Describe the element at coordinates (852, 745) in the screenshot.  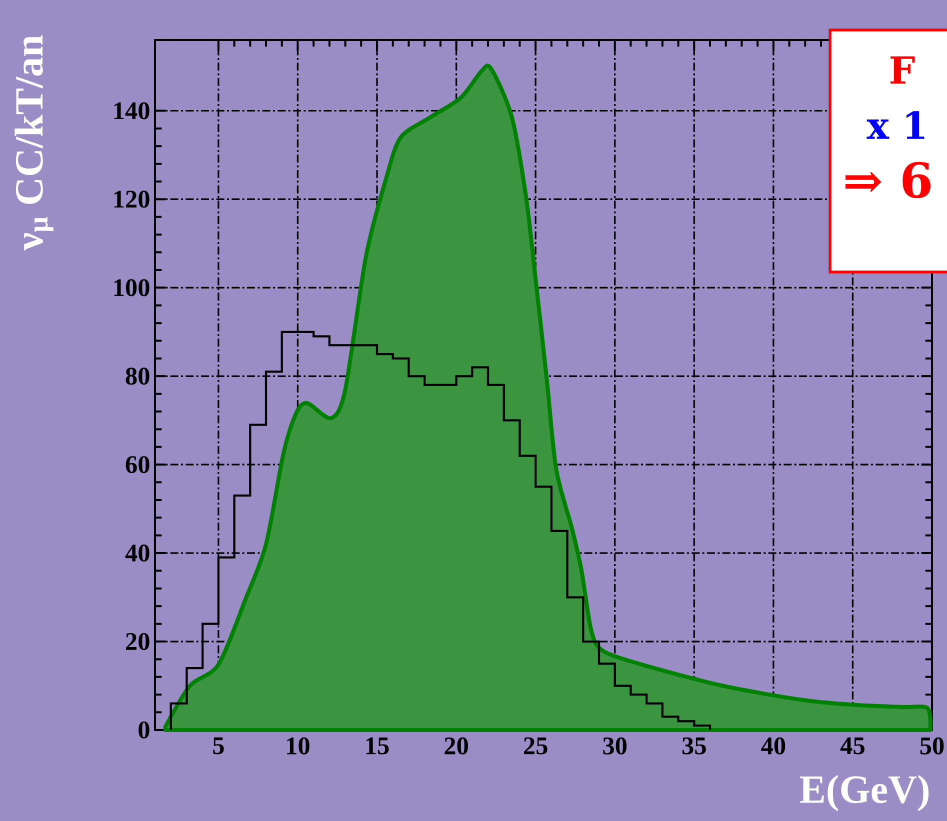
I see `x-tick-label: 45` at that location.